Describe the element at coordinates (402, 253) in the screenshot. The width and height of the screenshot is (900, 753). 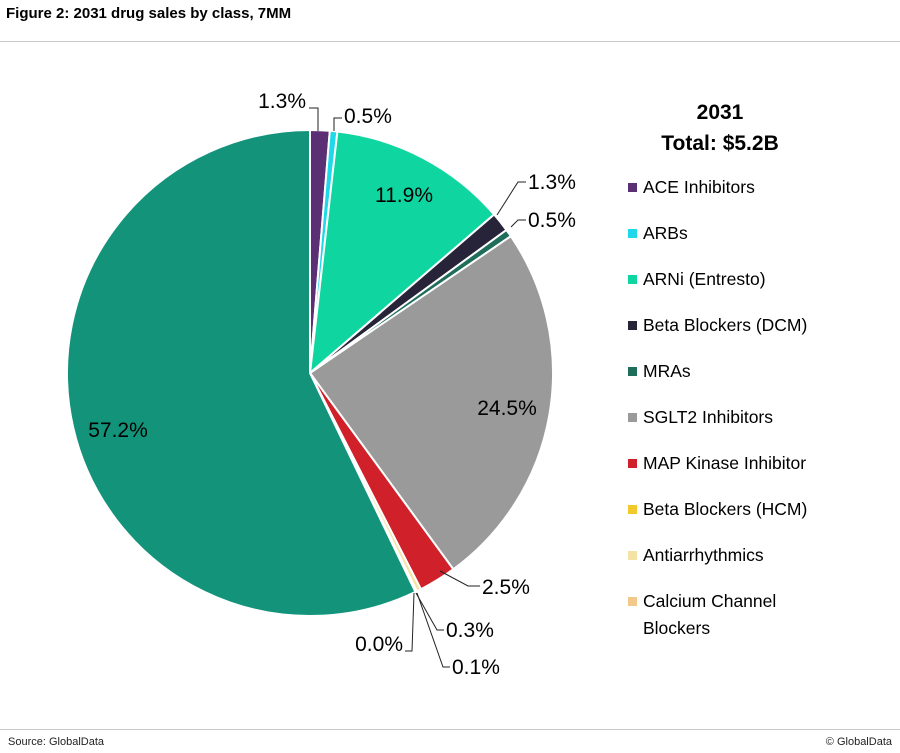
I see `pie-slice-arni-entresto` at that location.